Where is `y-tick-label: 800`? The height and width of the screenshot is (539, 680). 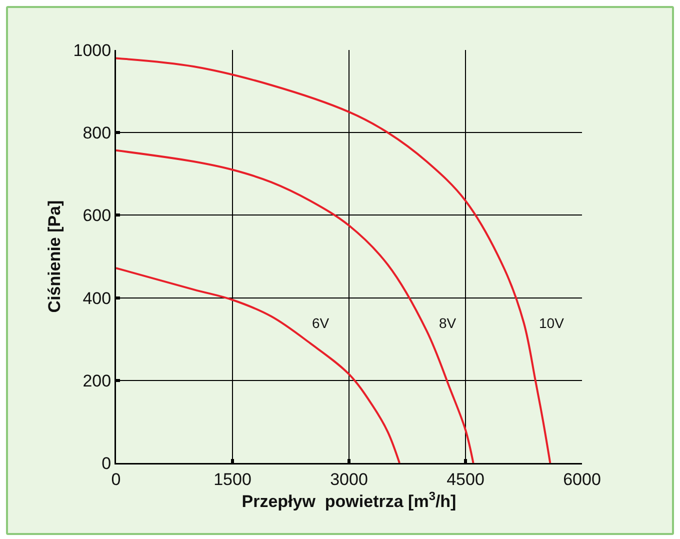
y-tick-label: 800 is located at coordinates (97, 133).